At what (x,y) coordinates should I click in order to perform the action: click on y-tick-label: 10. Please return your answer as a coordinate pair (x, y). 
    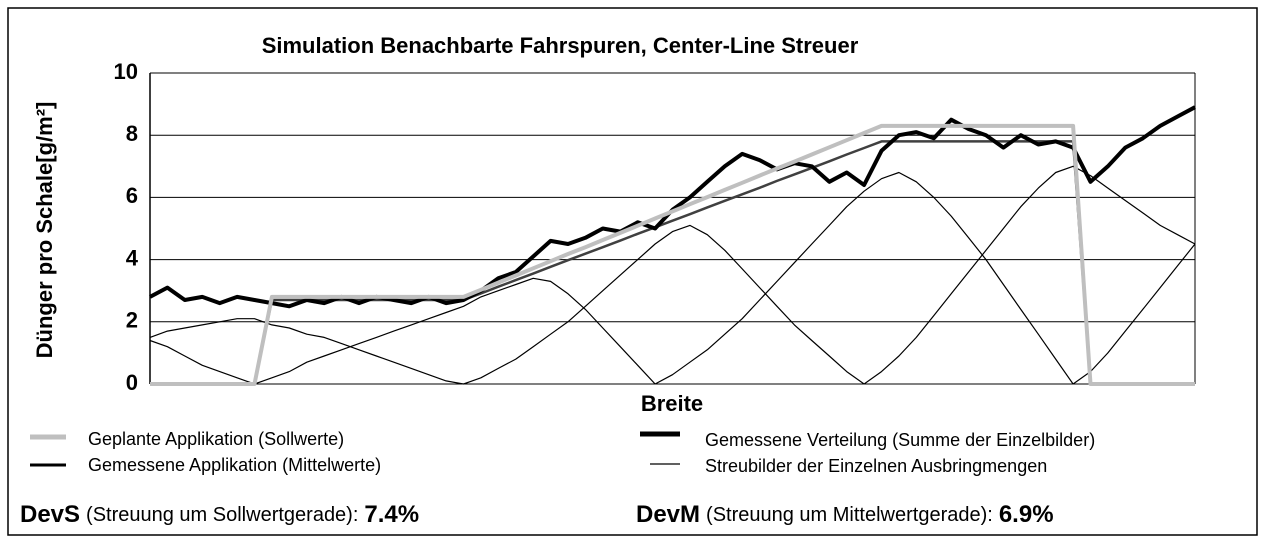
    Looking at the image, I should click on (126, 71).